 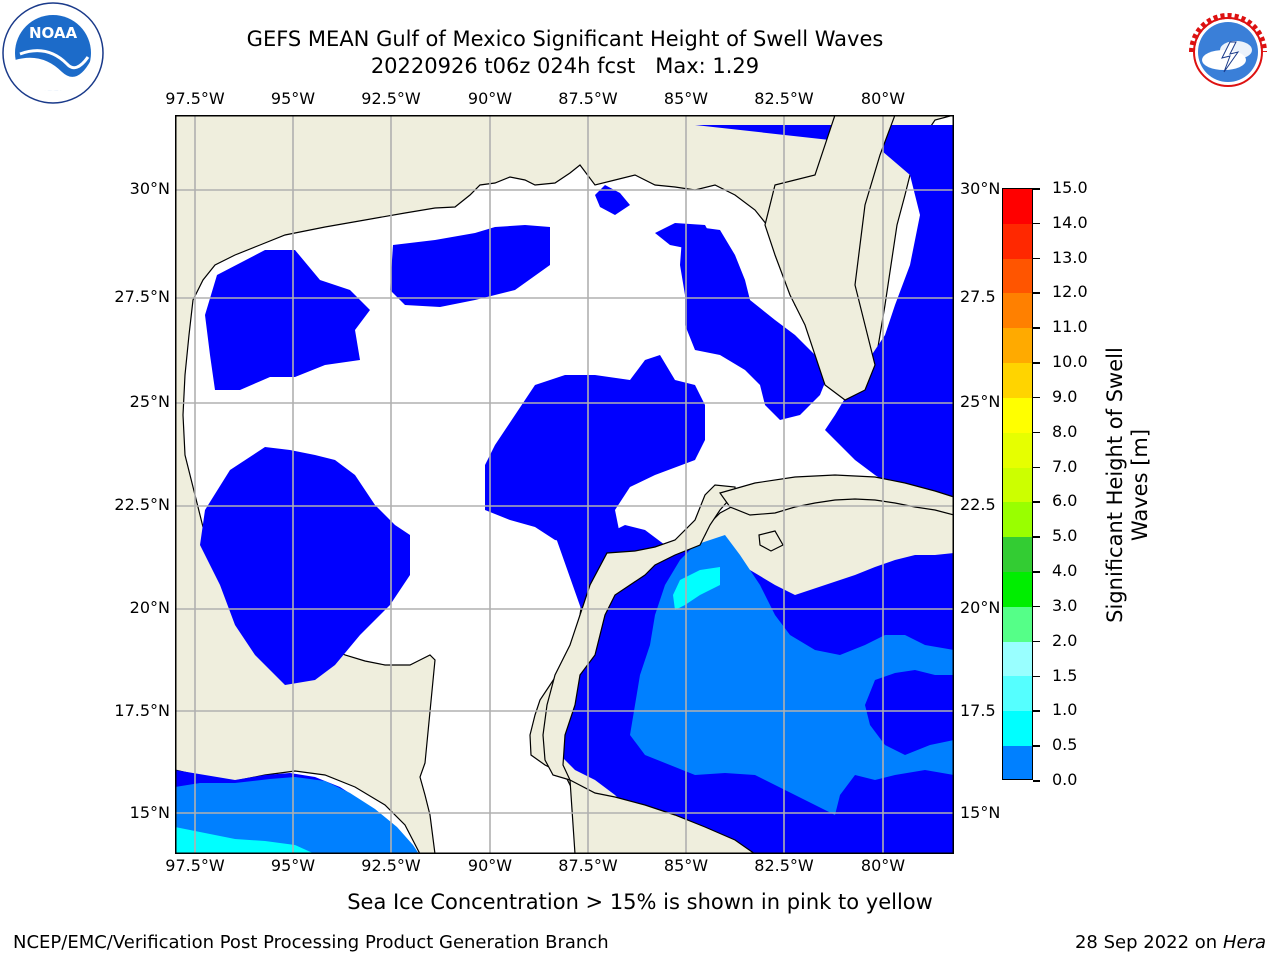 I want to click on lat-tick-left: 17.5°N, so click(x=142, y=710).